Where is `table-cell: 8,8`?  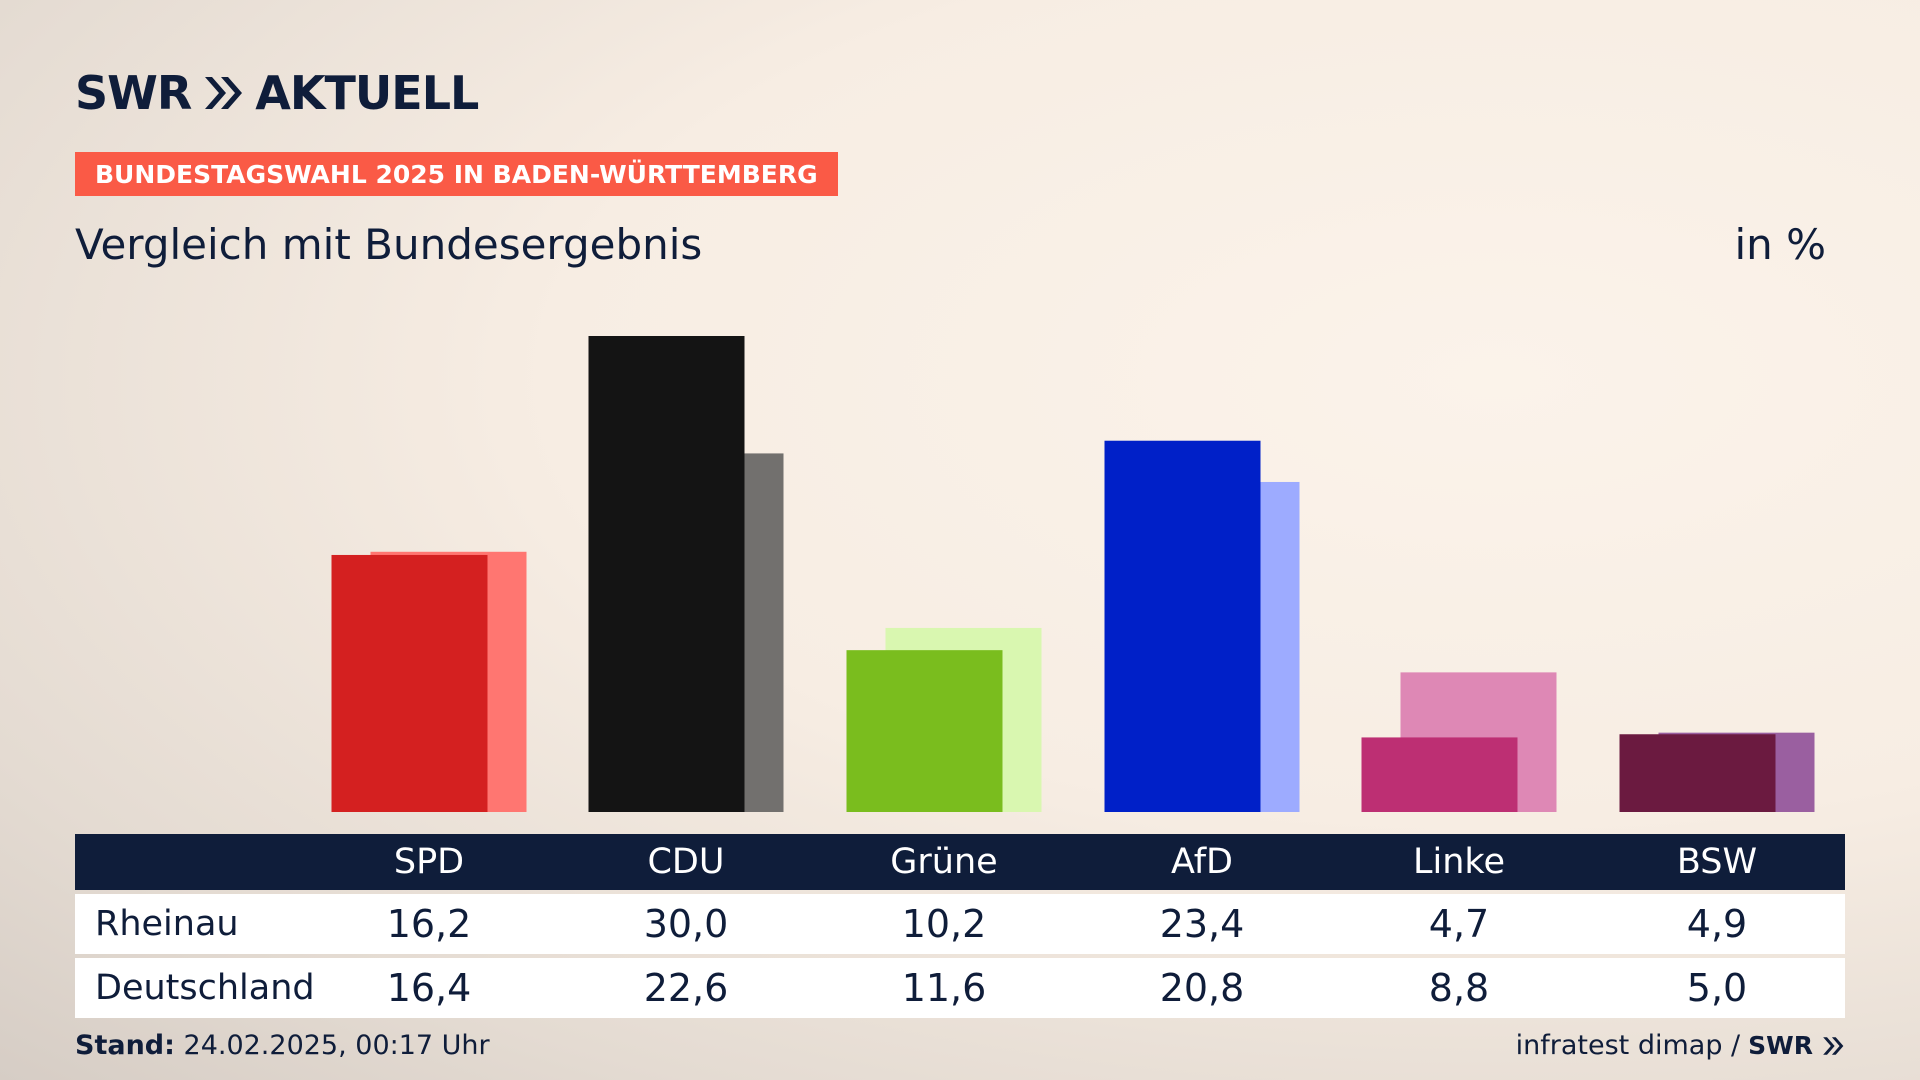 table-cell: 8,8 is located at coordinates (1459, 988).